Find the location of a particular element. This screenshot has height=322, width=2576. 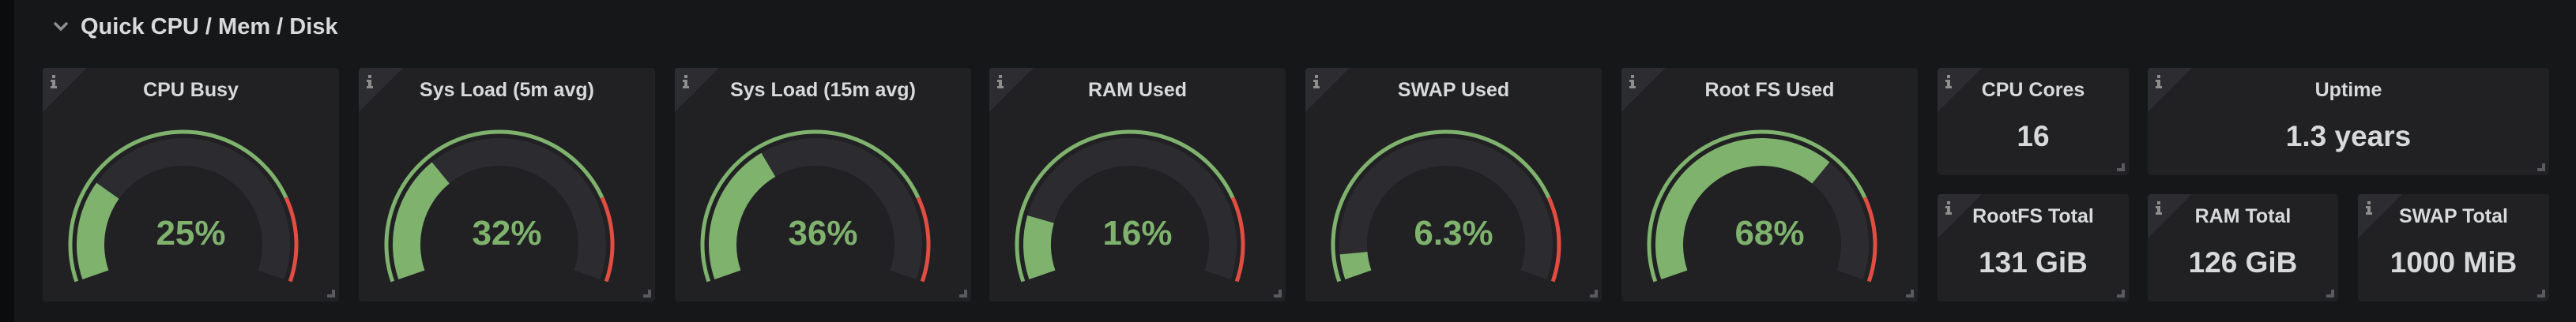

gauge-value: 36% is located at coordinates (823, 233).